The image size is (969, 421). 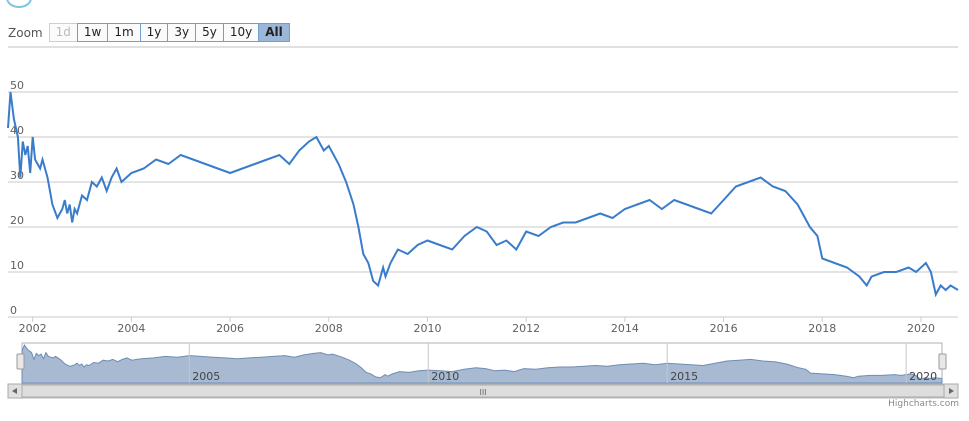 I want to click on scrollbar-thumb, so click(x=483, y=391).